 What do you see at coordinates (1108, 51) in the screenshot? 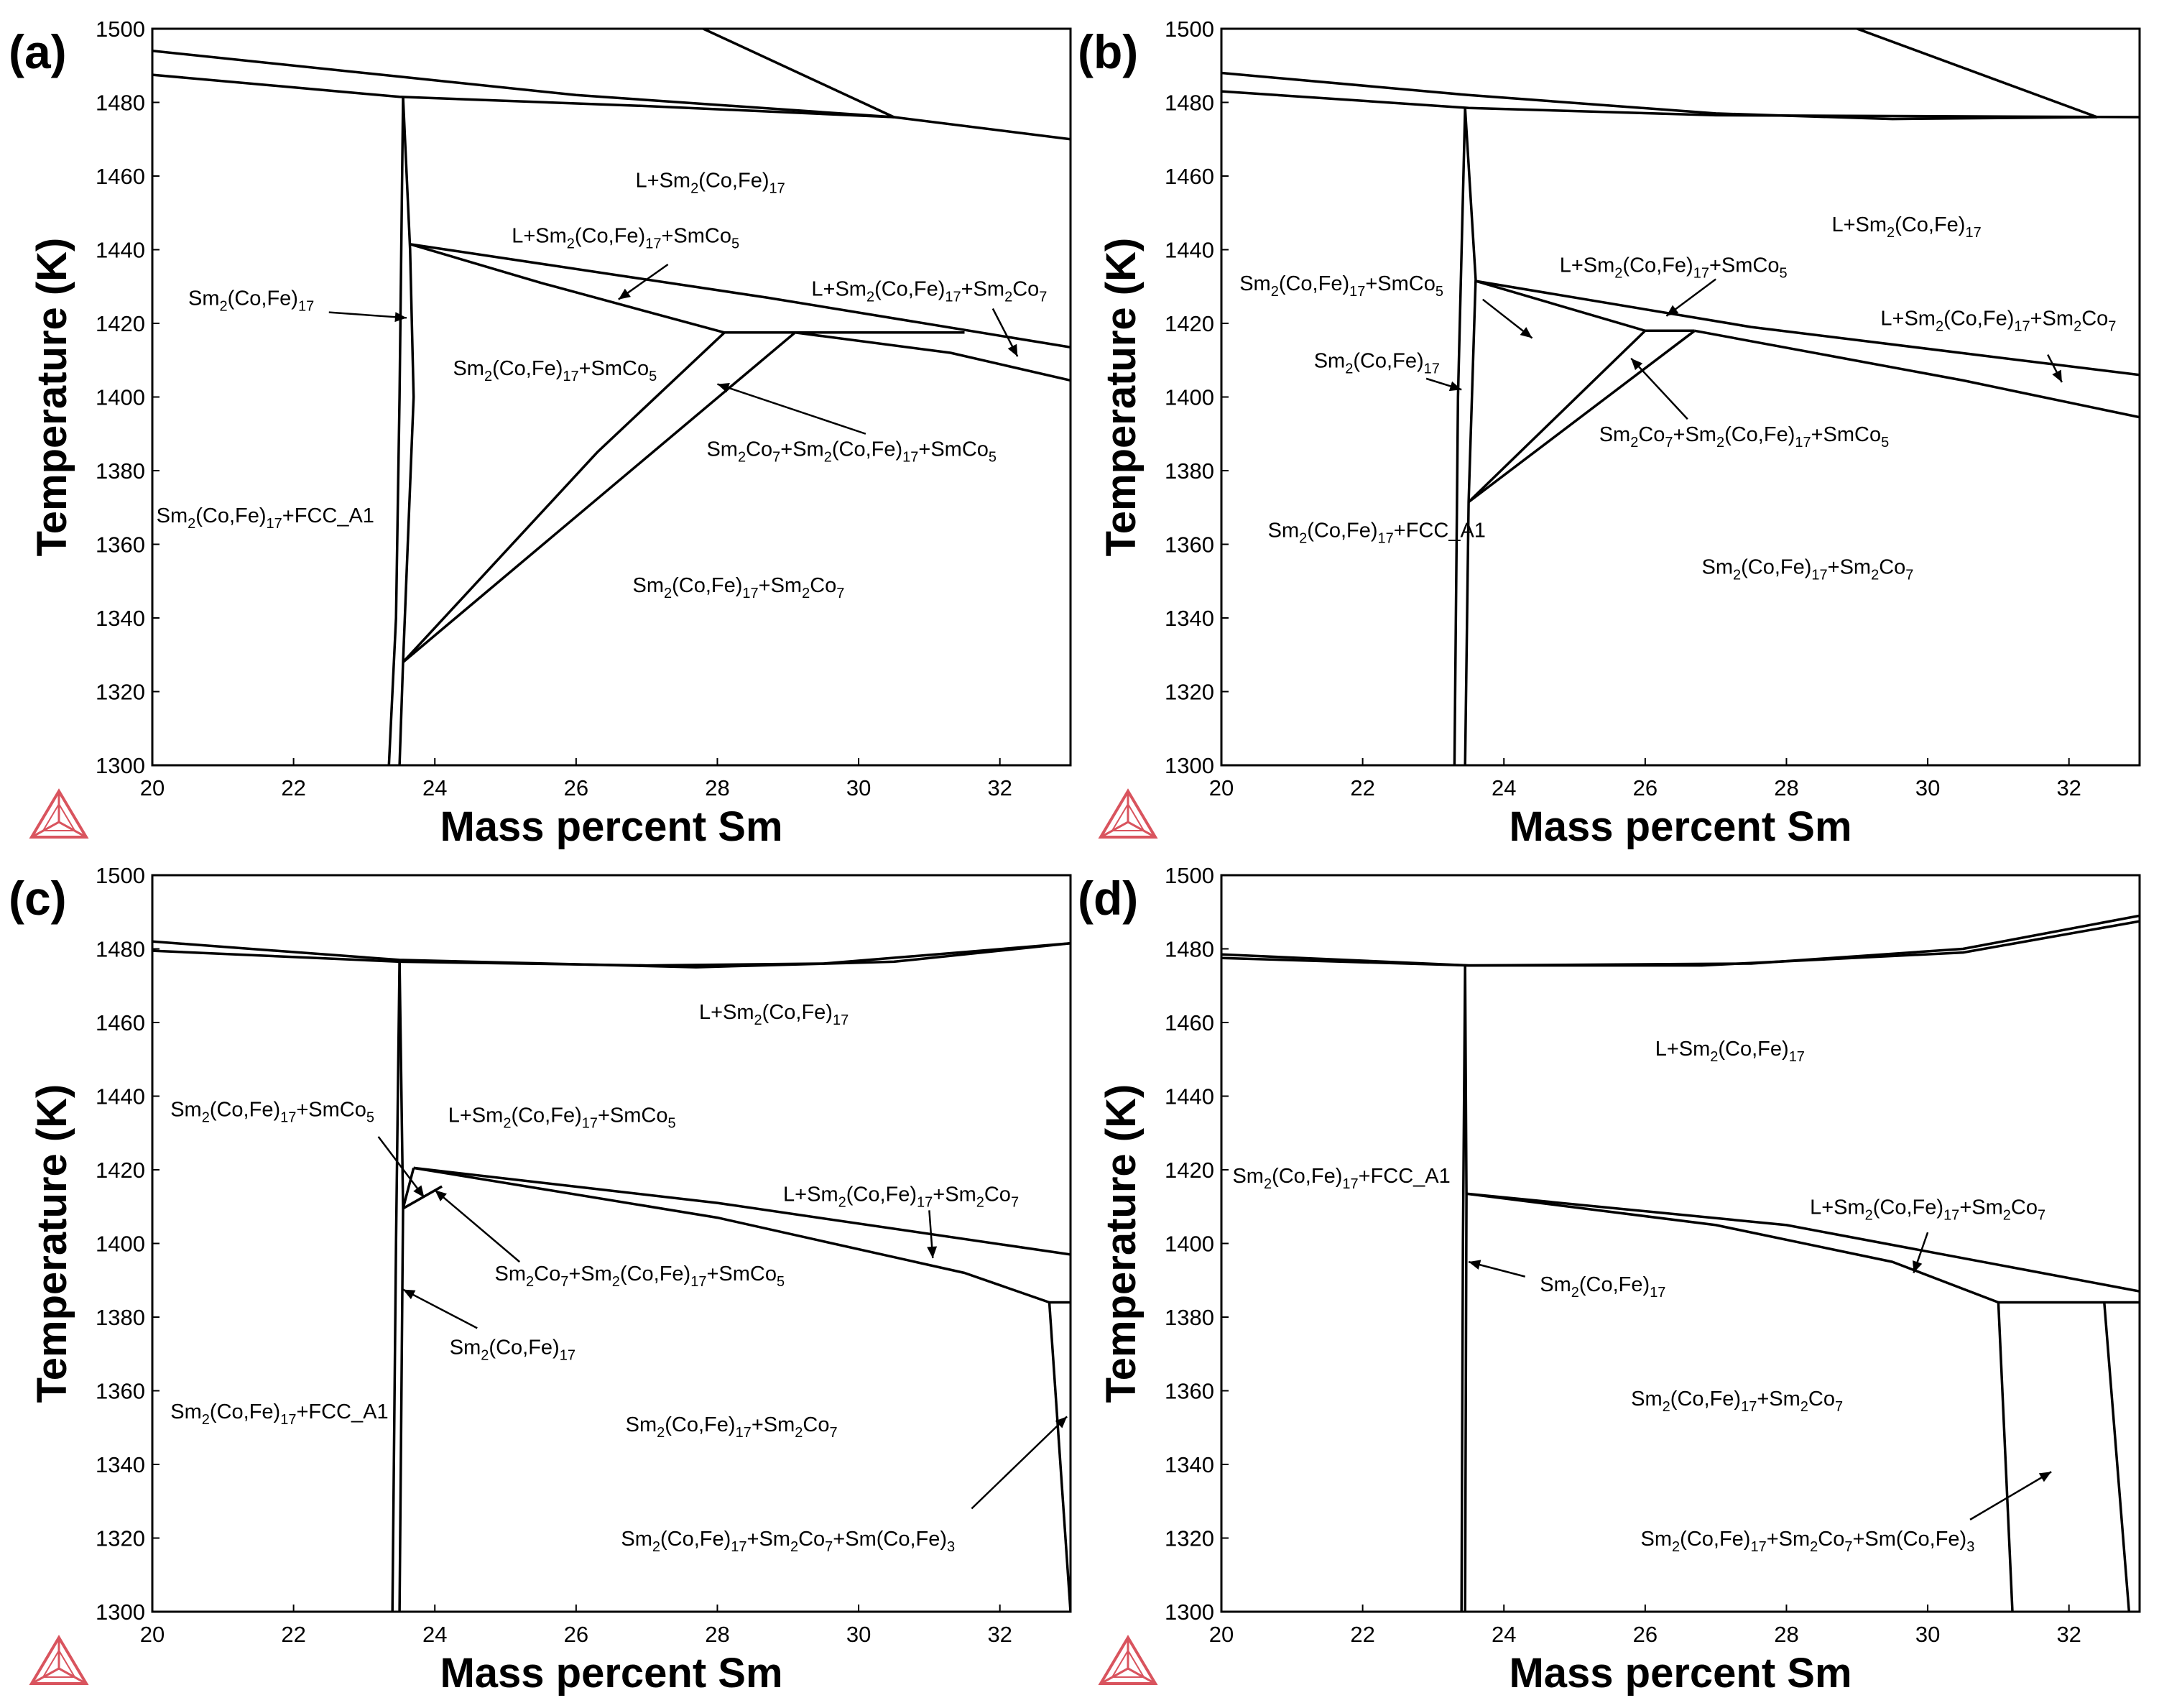
I see `panel-label: (b)` at bounding box center [1108, 51].